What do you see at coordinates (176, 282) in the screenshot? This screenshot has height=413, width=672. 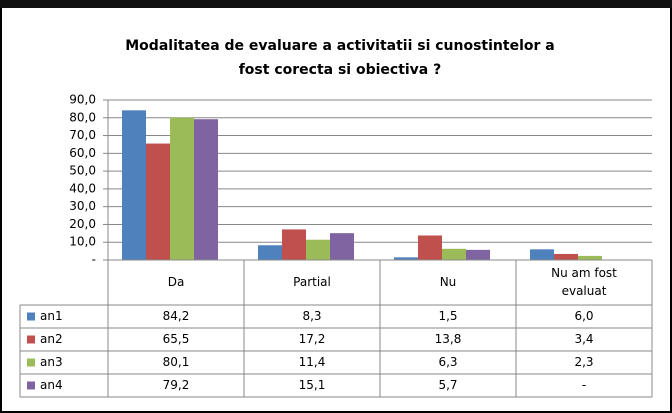 I see `x-tick-label: Da` at bounding box center [176, 282].